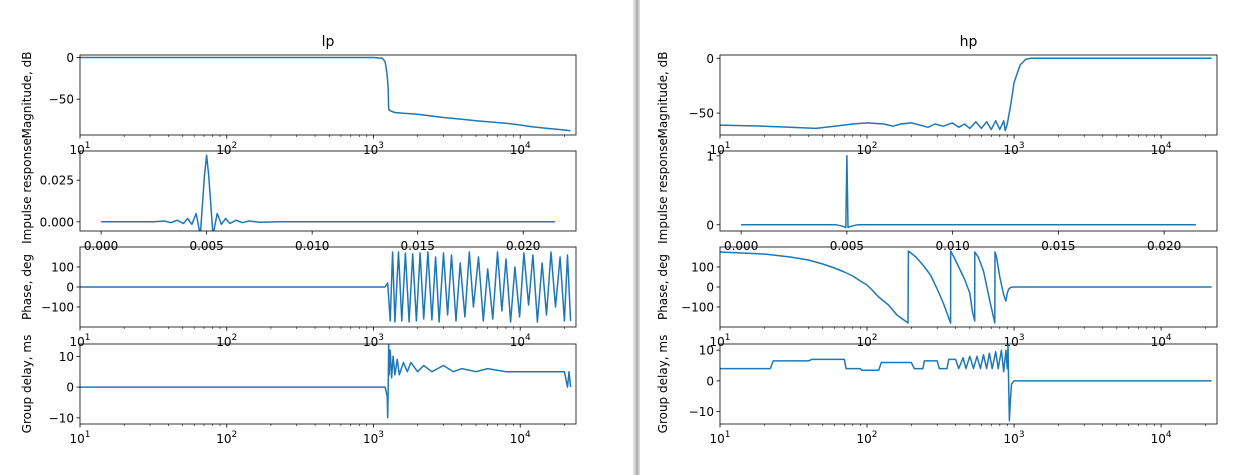  Describe the element at coordinates (636, 237) in the screenshot. I see `window-divider` at that location.